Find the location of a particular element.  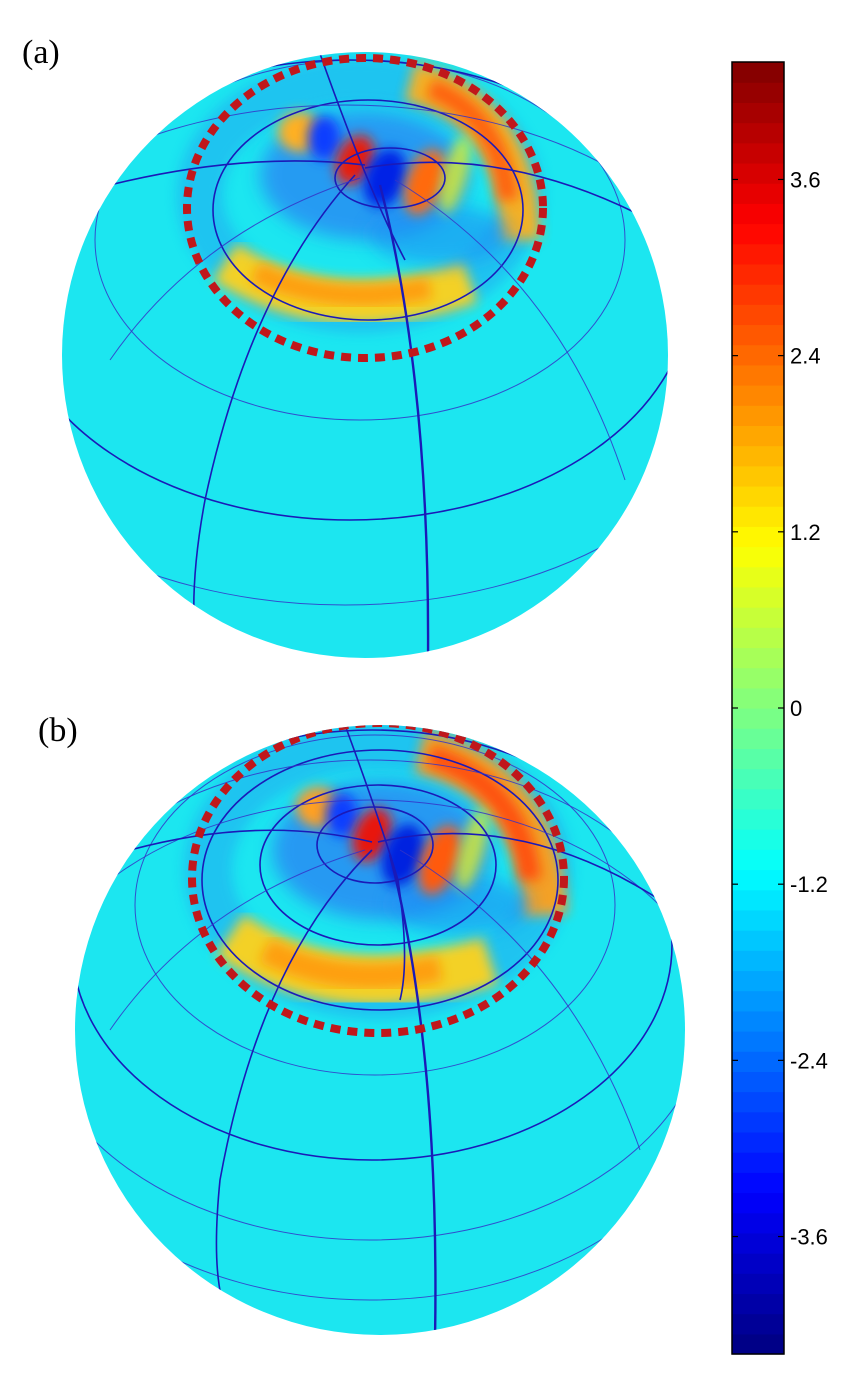

field-b-peak-crescent is located at coordinates (440, 860).